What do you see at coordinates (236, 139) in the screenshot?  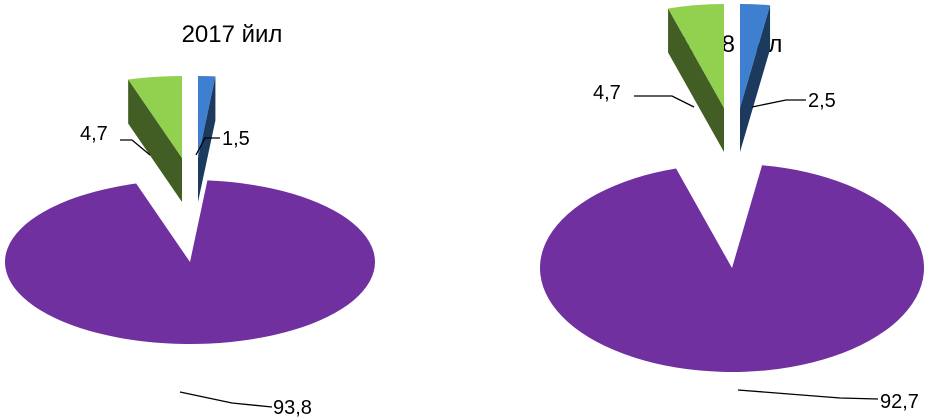 I see `data-label-2: 1,5` at bounding box center [236, 139].